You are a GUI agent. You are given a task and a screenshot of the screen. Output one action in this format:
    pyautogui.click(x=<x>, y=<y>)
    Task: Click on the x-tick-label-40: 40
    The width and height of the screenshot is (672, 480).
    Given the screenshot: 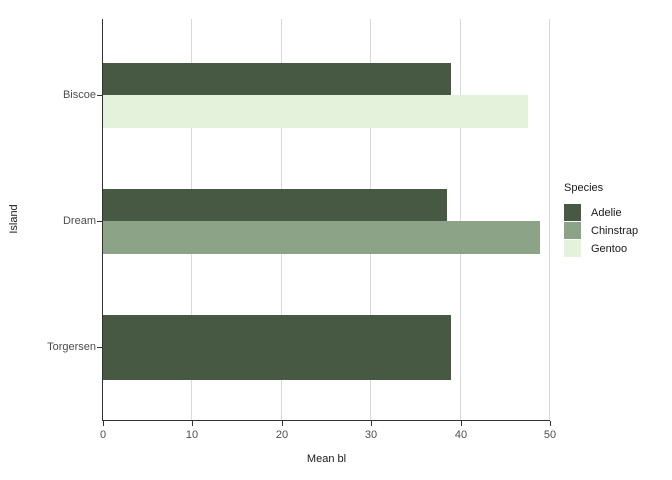 What is the action you would take?
    pyautogui.click(x=461, y=435)
    